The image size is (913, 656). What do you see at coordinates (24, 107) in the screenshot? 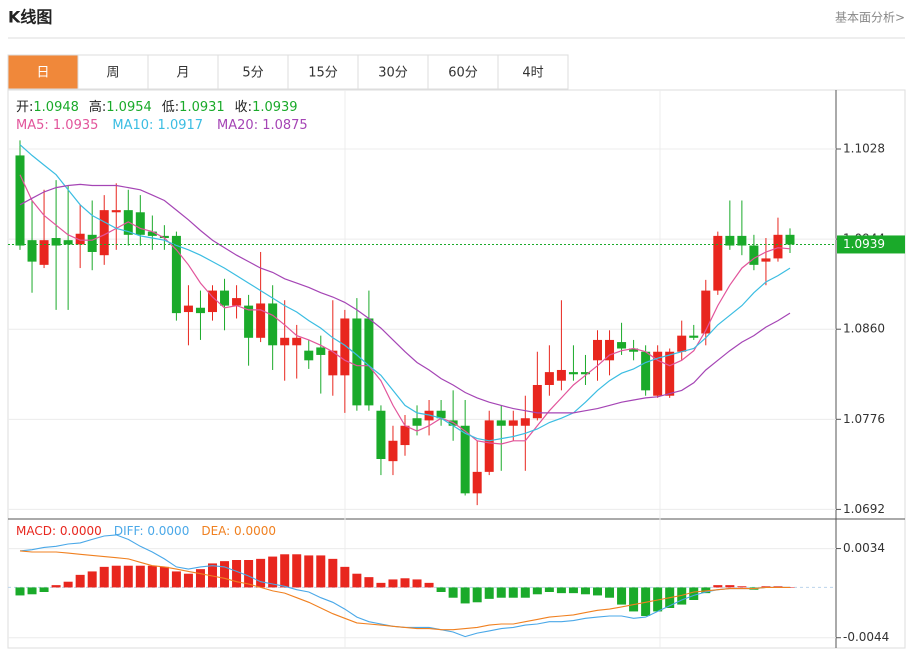
I see `ohlc-name: 开:` at bounding box center [24, 107].